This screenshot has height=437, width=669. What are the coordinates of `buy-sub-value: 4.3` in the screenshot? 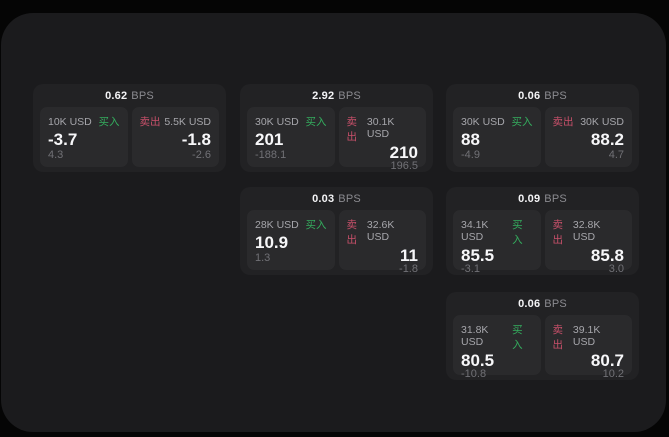 It's located at (56, 155).